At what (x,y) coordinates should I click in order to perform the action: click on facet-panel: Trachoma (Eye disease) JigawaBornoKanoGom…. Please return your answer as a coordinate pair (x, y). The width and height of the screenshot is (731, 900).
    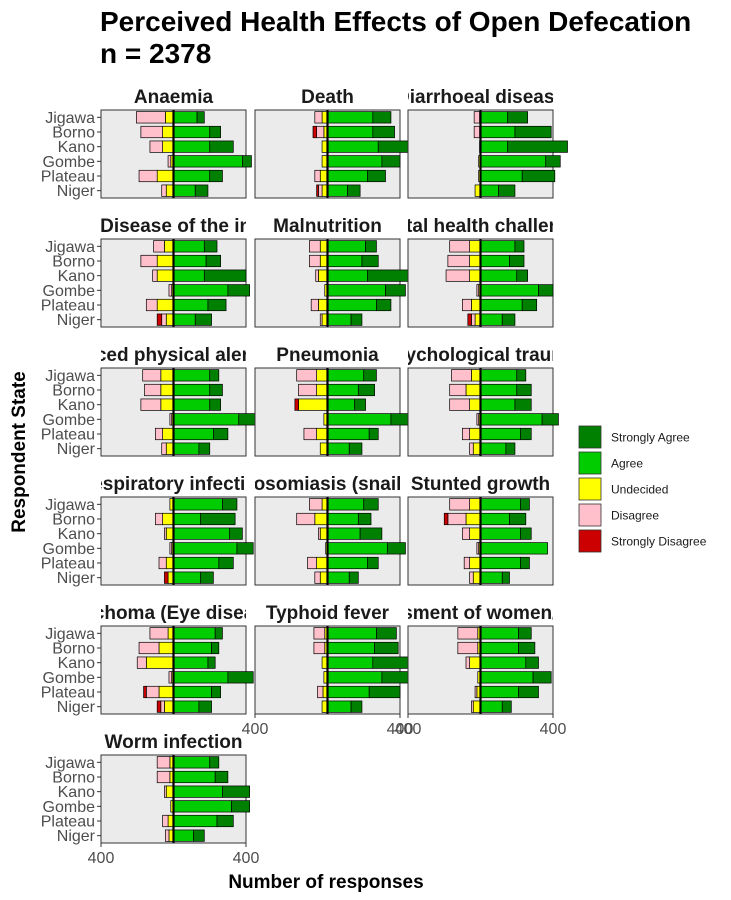
    Looking at the image, I should click on (147, 659).